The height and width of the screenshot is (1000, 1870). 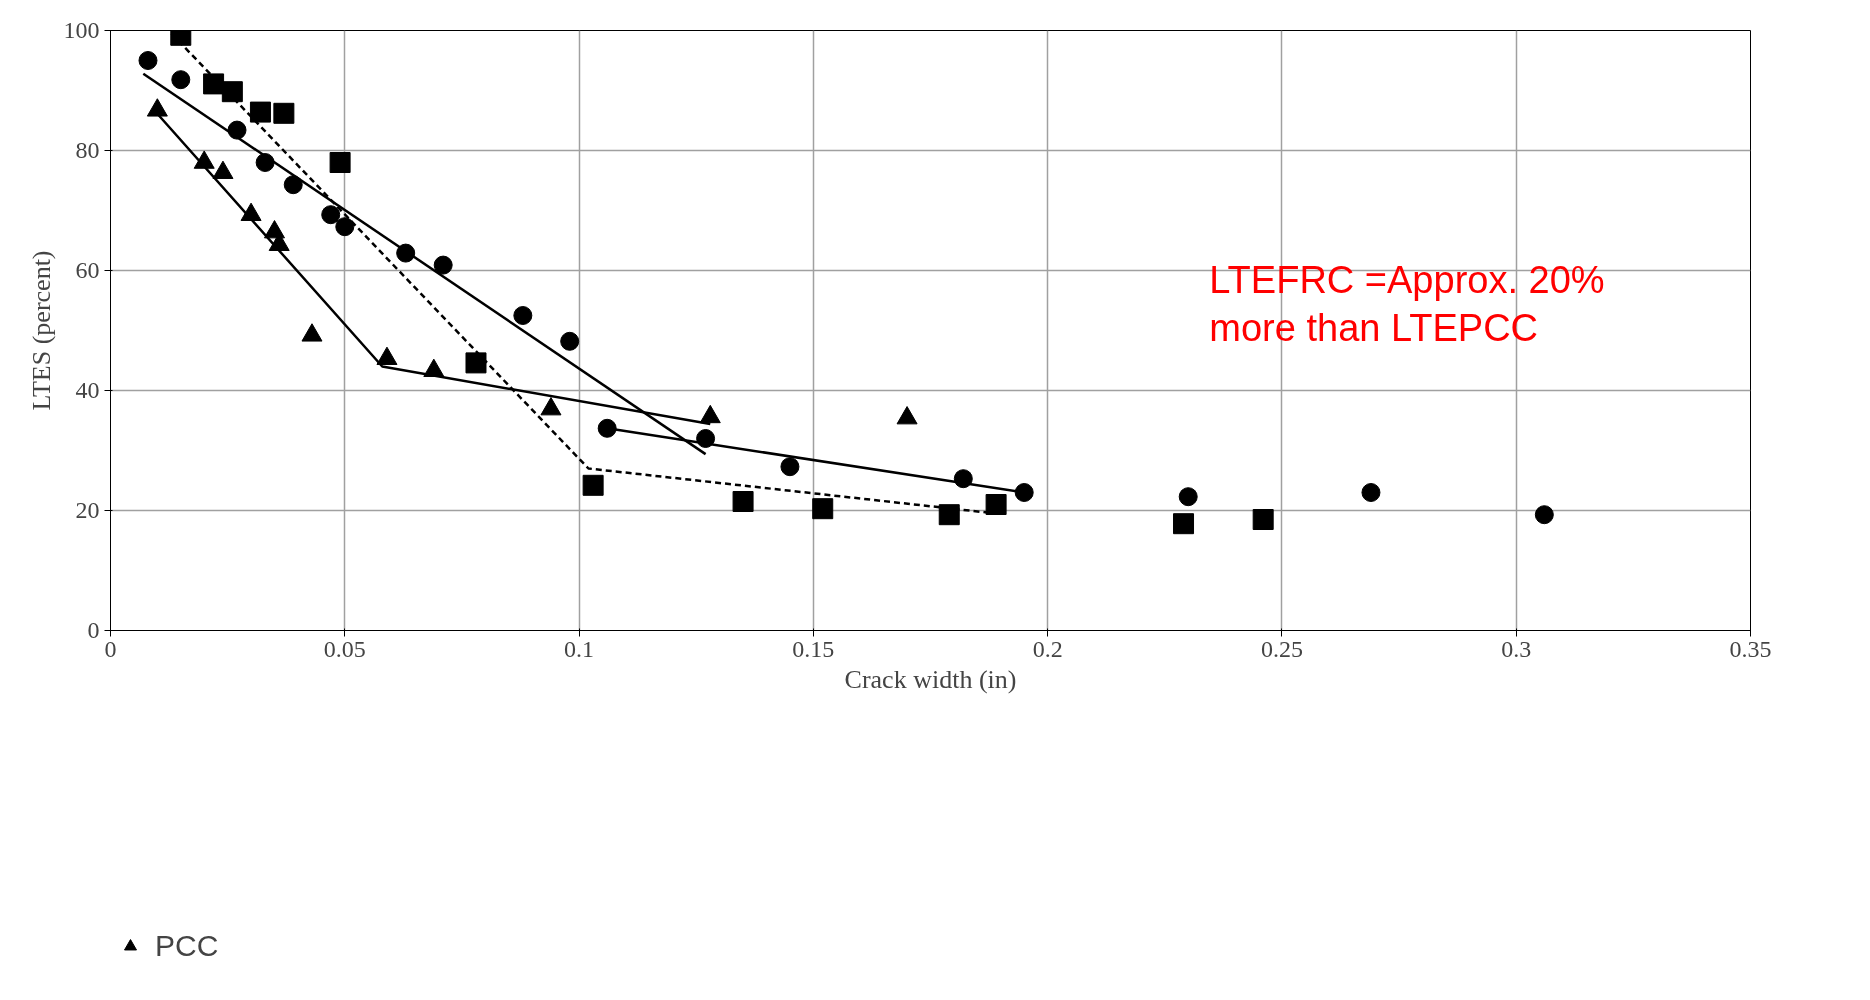 I want to click on x-tick-label: 0.3, so click(x=1516, y=648).